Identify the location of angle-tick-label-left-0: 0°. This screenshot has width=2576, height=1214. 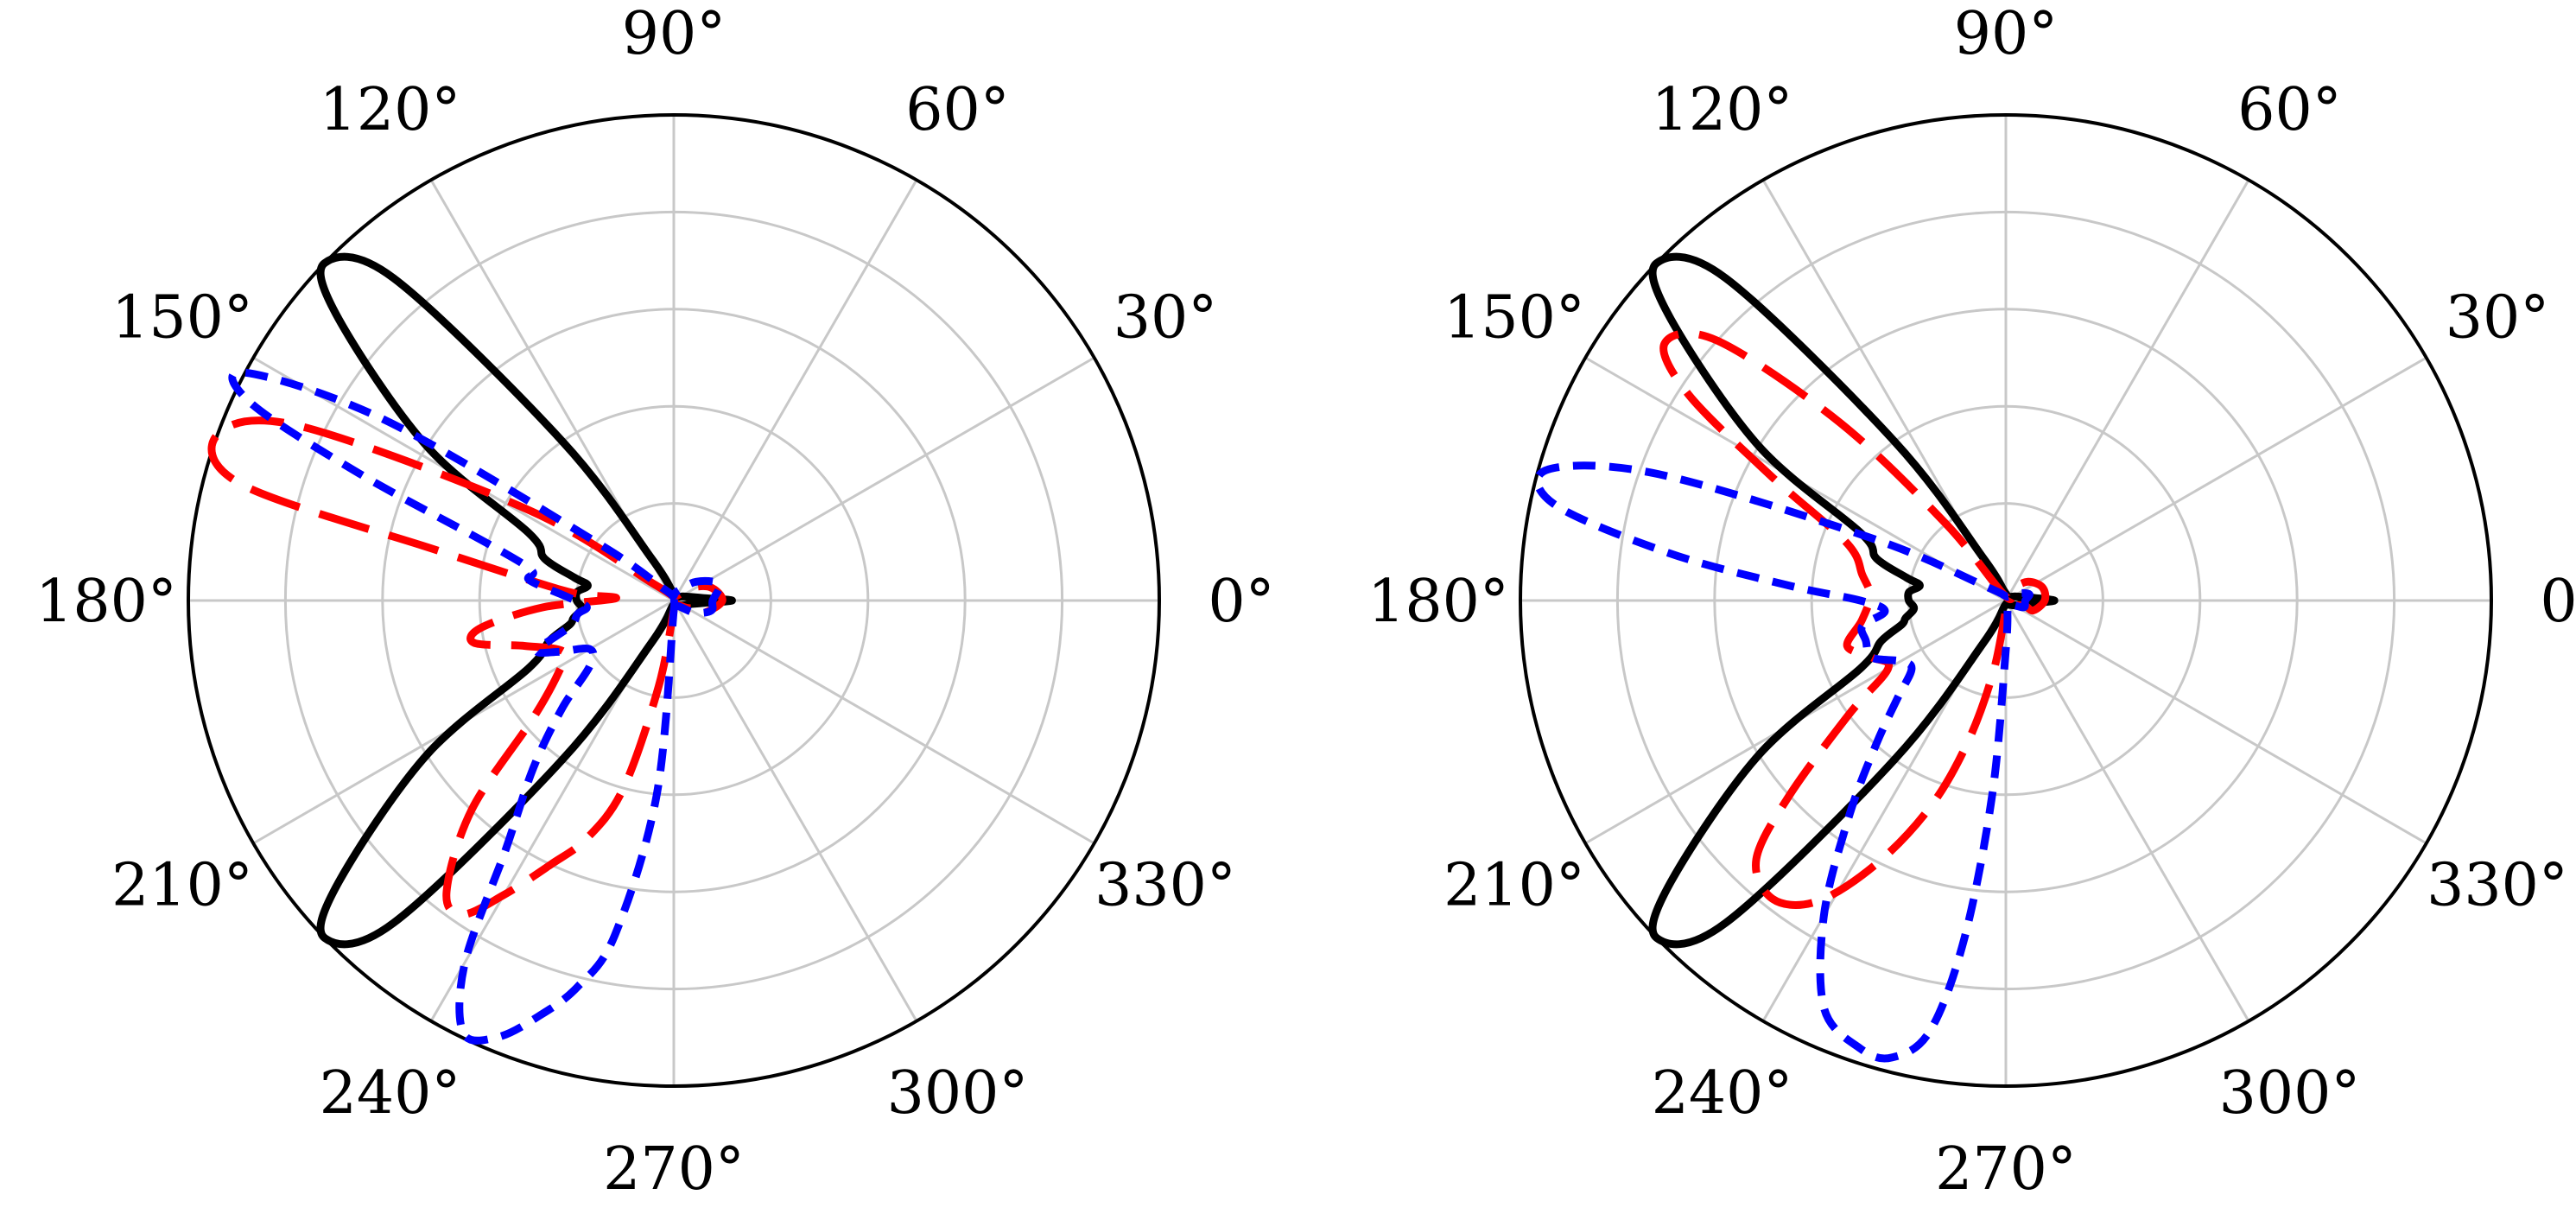
(1241, 602).